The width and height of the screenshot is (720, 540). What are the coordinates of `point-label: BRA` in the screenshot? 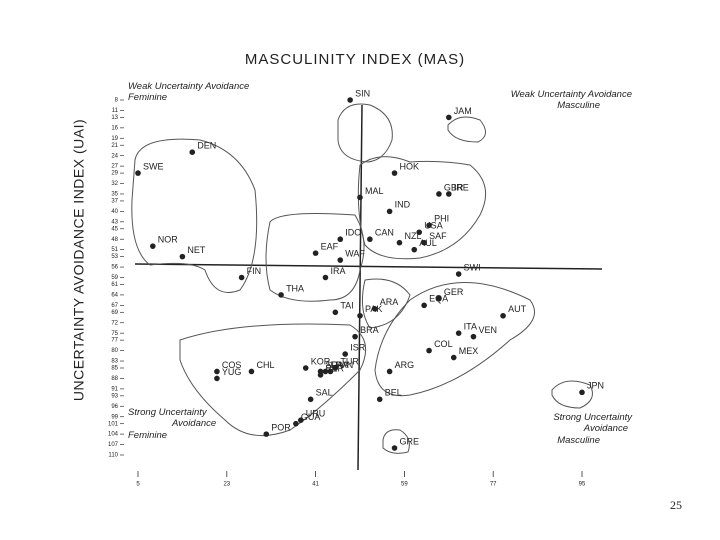 It's located at (369, 330).